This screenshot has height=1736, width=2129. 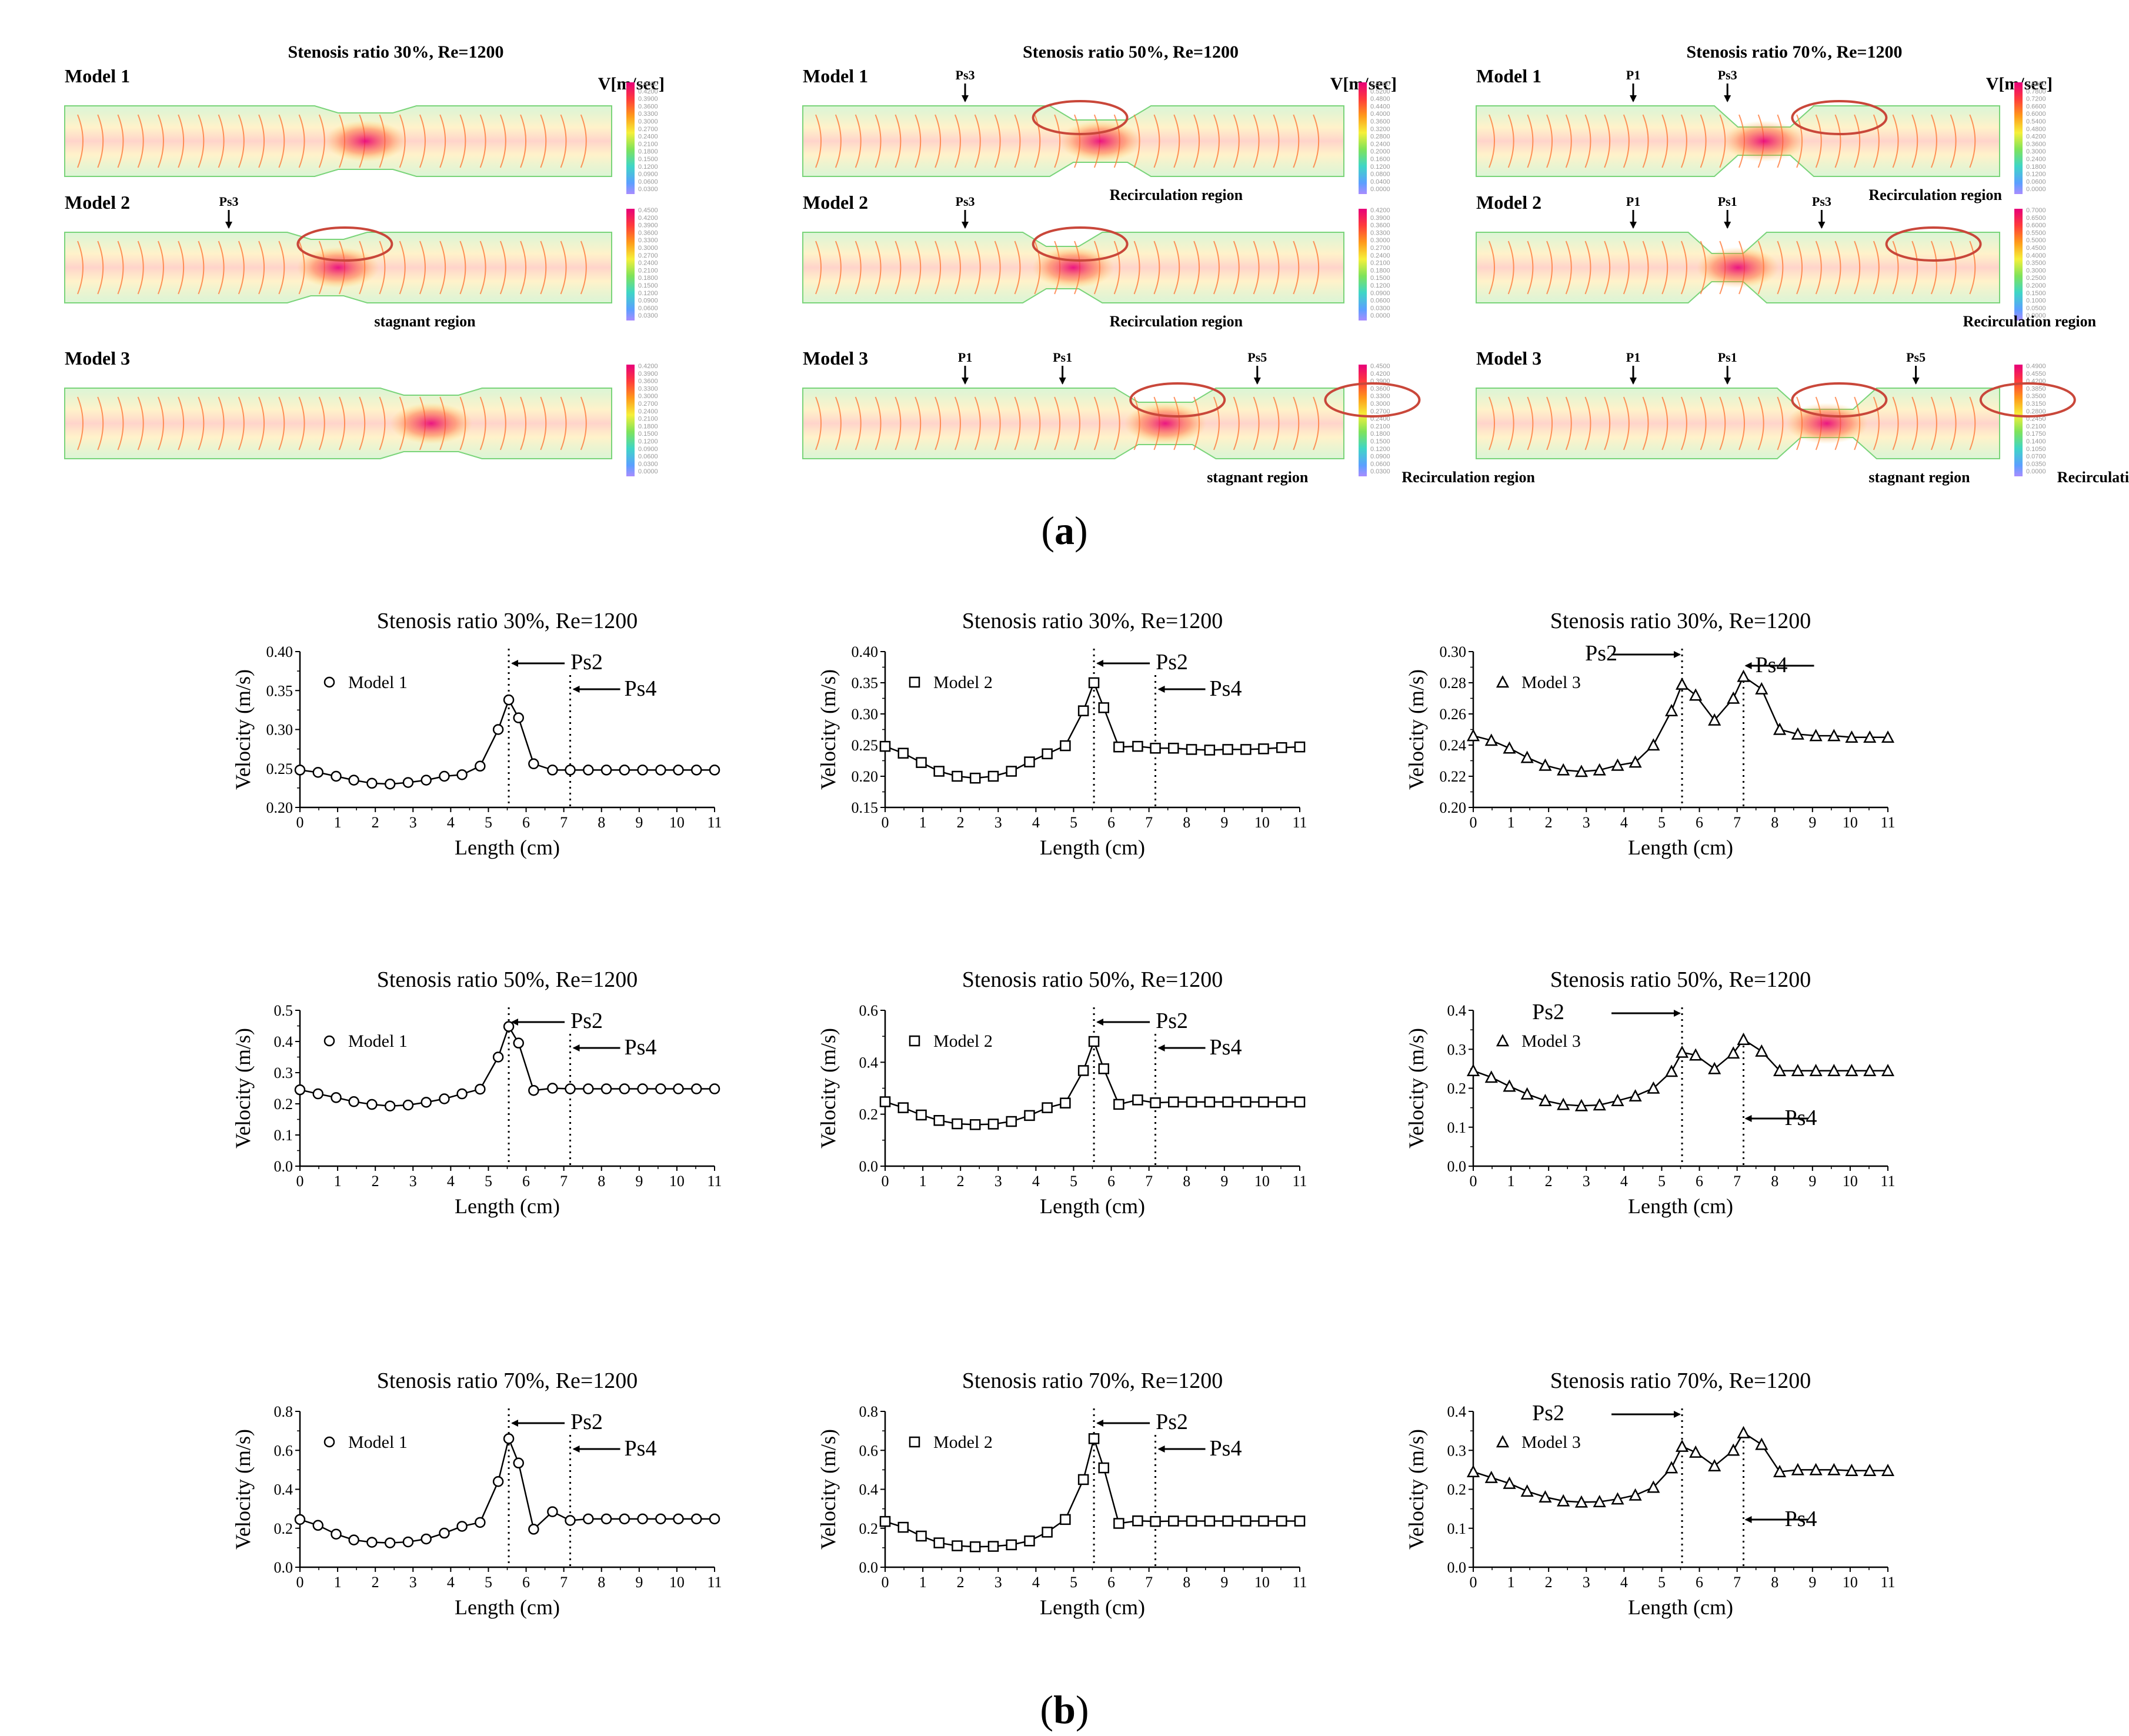 What do you see at coordinates (648, 210) in the screenshot?
I see `color-scale-value: 0.4500` at bounding box center [648, 210].